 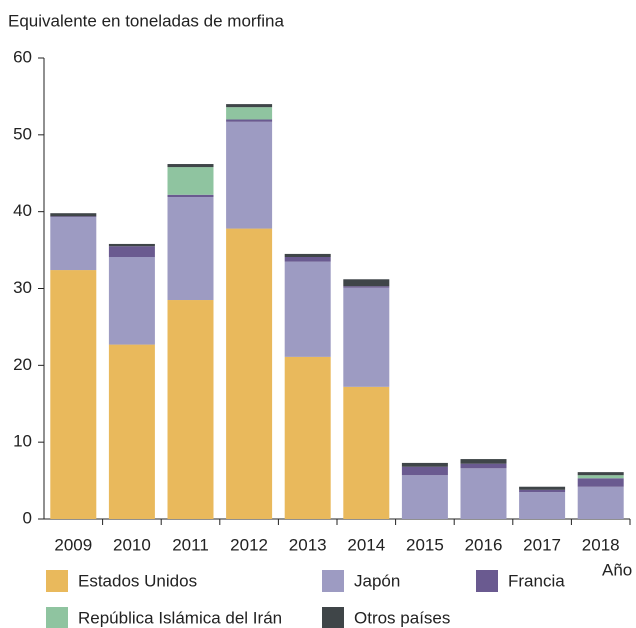 What do you see at coordinates (22, 287) in the screenshot?
I see `y-tick-label: 30` at bounding box center [22, 287].